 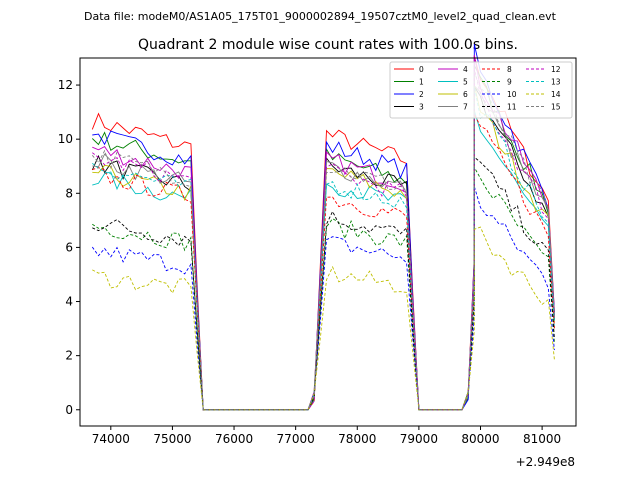 I want to click on legend-label: 1, so click(x=421, y=82).